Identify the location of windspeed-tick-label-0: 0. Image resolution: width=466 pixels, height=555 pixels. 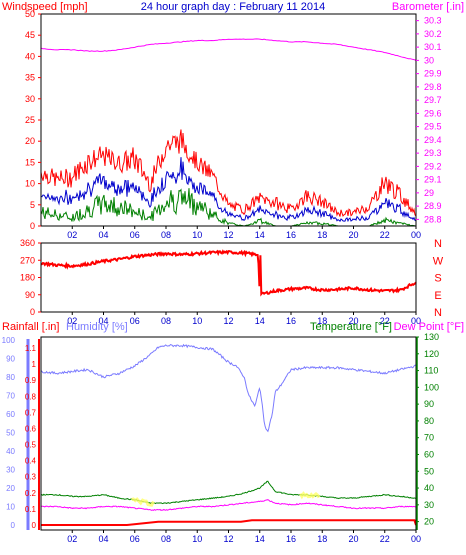
(32, 226).